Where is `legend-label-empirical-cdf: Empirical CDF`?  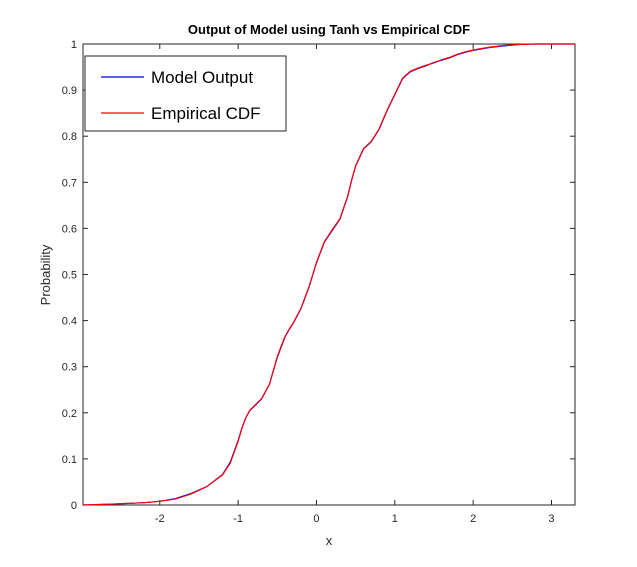 legend-label-empirical-cdf: Empirical CDF is located at coordinates (206, 113).